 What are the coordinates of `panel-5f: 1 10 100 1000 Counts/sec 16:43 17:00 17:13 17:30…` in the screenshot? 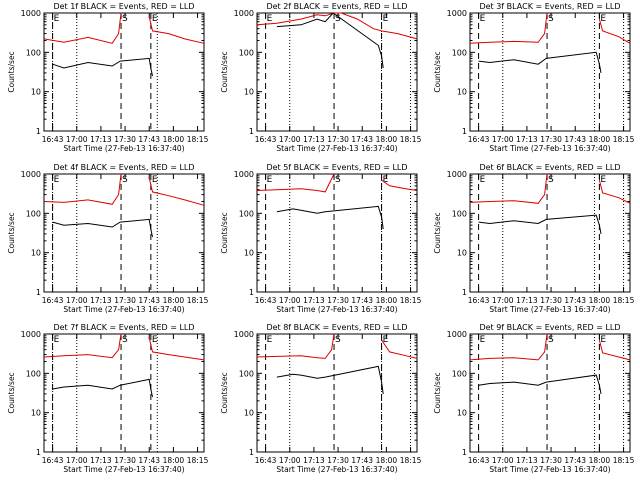 It's located at (321, 238).